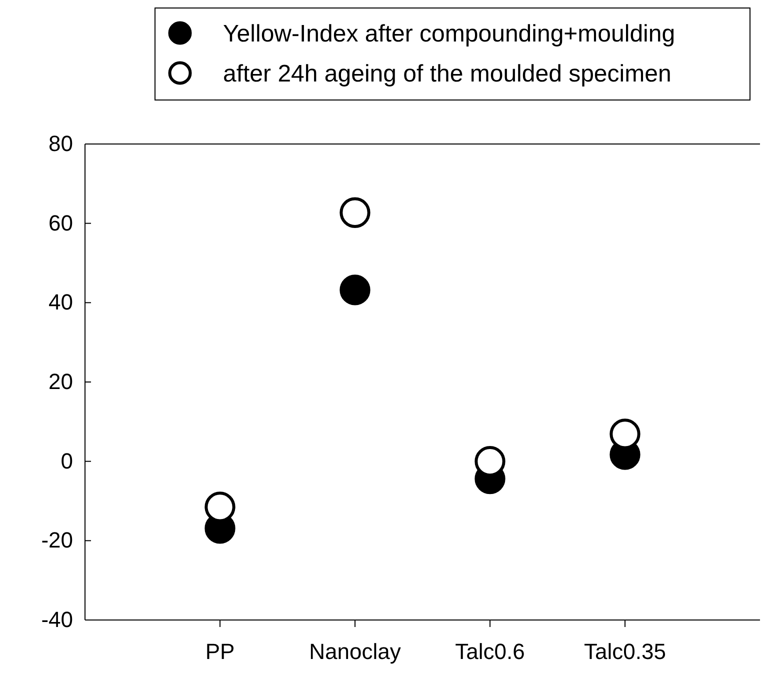 The width and height of the screenshot is (768, 674). What do you see at coordinates (220, 651) in the screenshot?
I see `x-tick-label: PP` at bounding box center [220, 651].